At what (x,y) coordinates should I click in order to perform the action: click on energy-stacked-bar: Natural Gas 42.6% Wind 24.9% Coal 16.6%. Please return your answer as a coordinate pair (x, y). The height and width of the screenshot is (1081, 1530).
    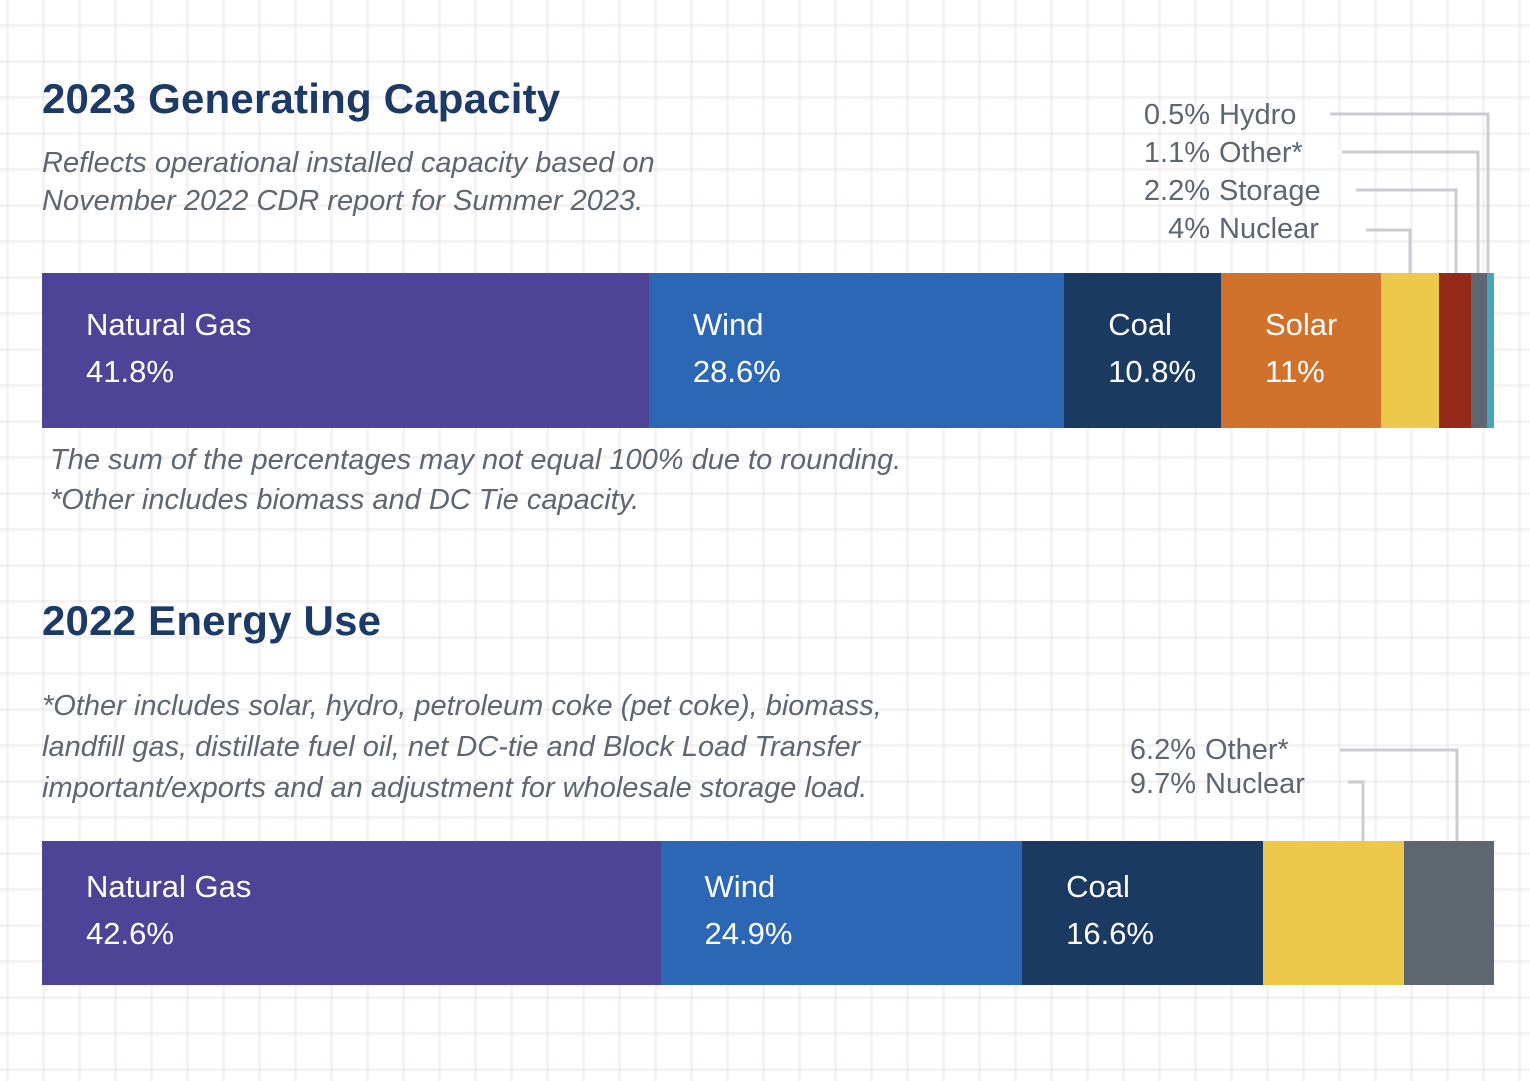
    Looking at the image, I should click on (768, 913).